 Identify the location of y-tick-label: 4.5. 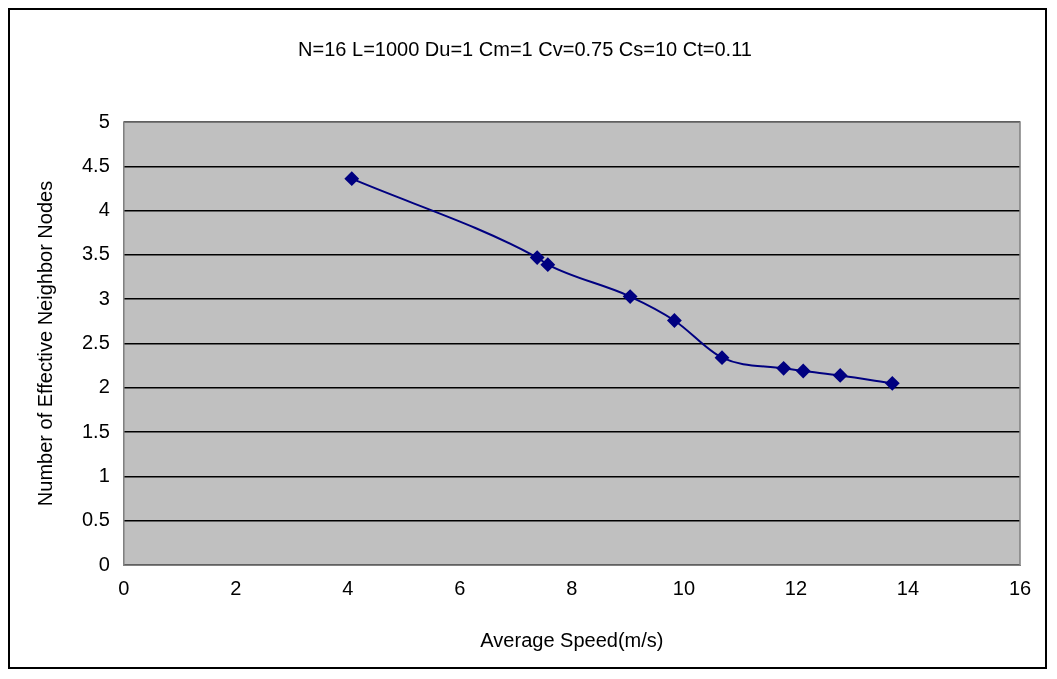
(95, 164).